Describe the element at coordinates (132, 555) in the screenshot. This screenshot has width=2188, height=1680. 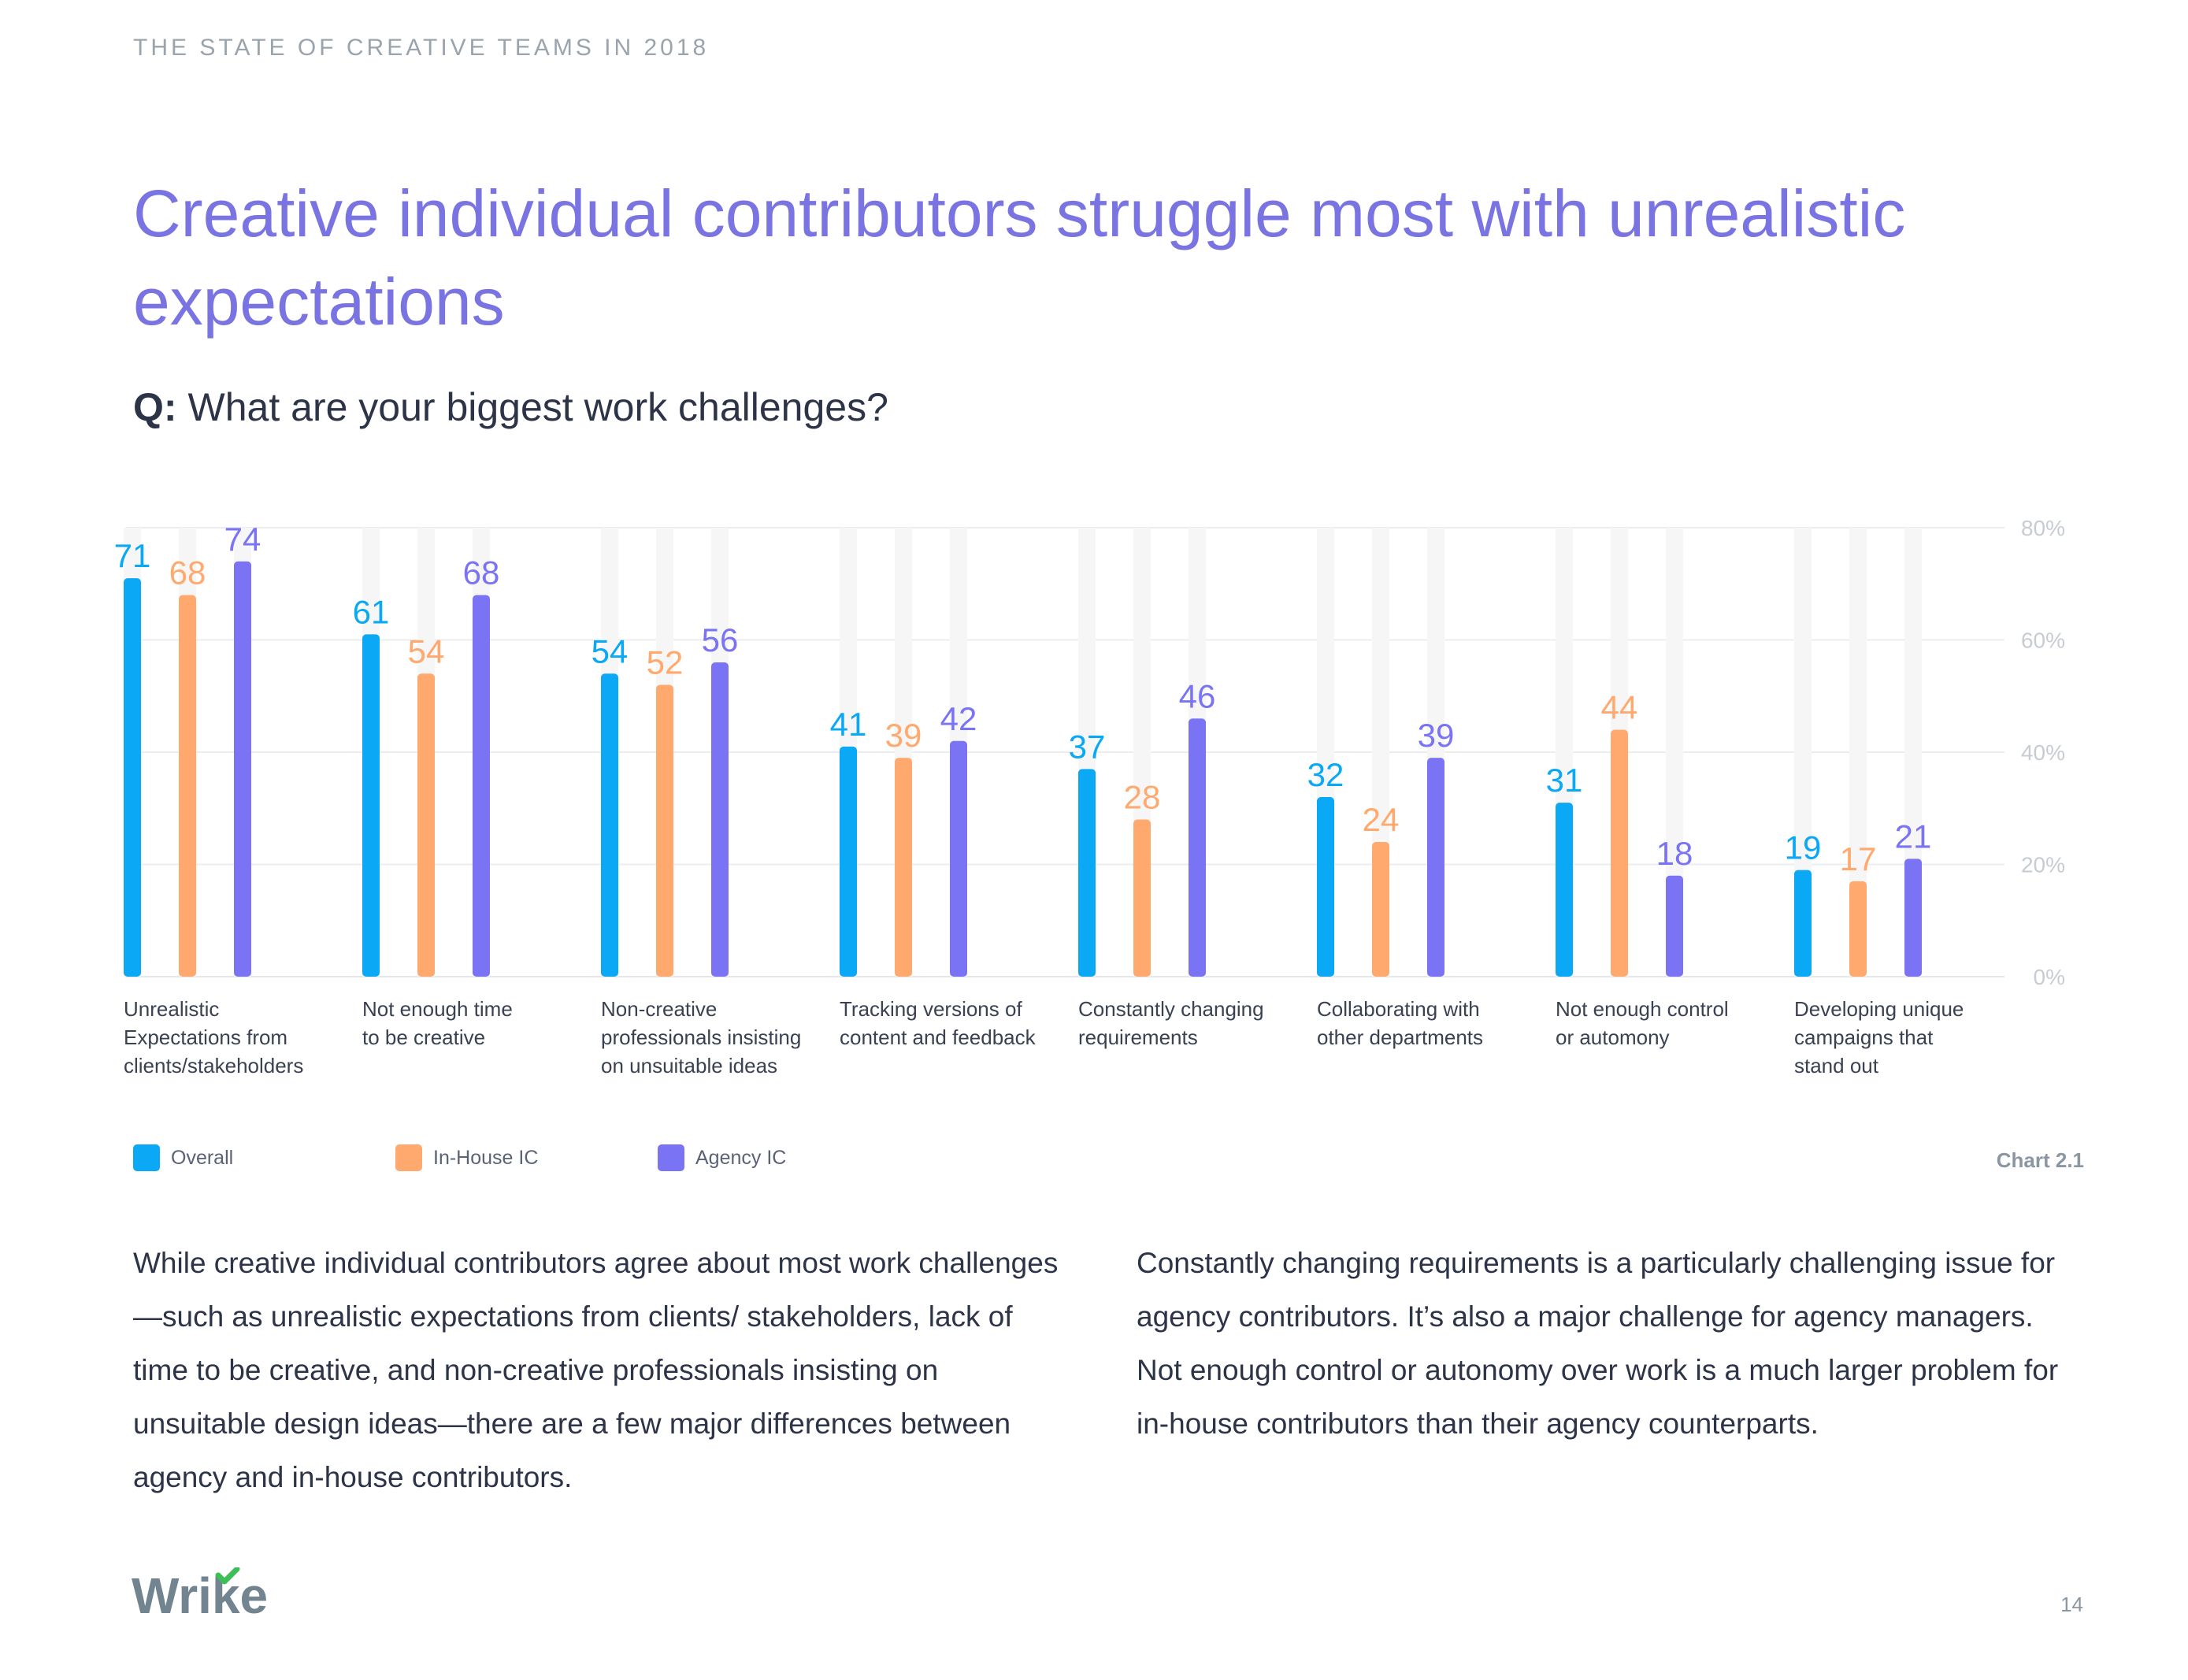
I see `data-label: 71` at that location.